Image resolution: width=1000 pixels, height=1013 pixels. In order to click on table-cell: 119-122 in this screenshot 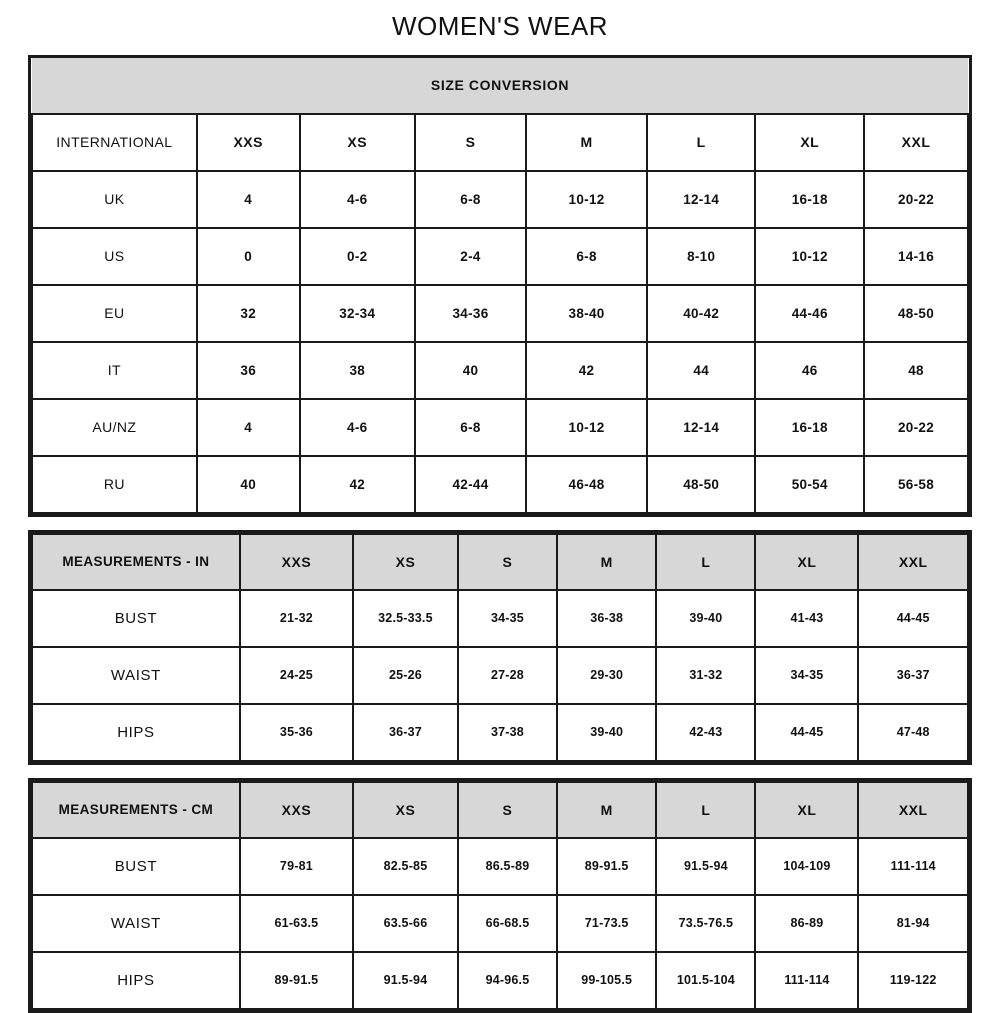, I will do `click(913, 980)`.